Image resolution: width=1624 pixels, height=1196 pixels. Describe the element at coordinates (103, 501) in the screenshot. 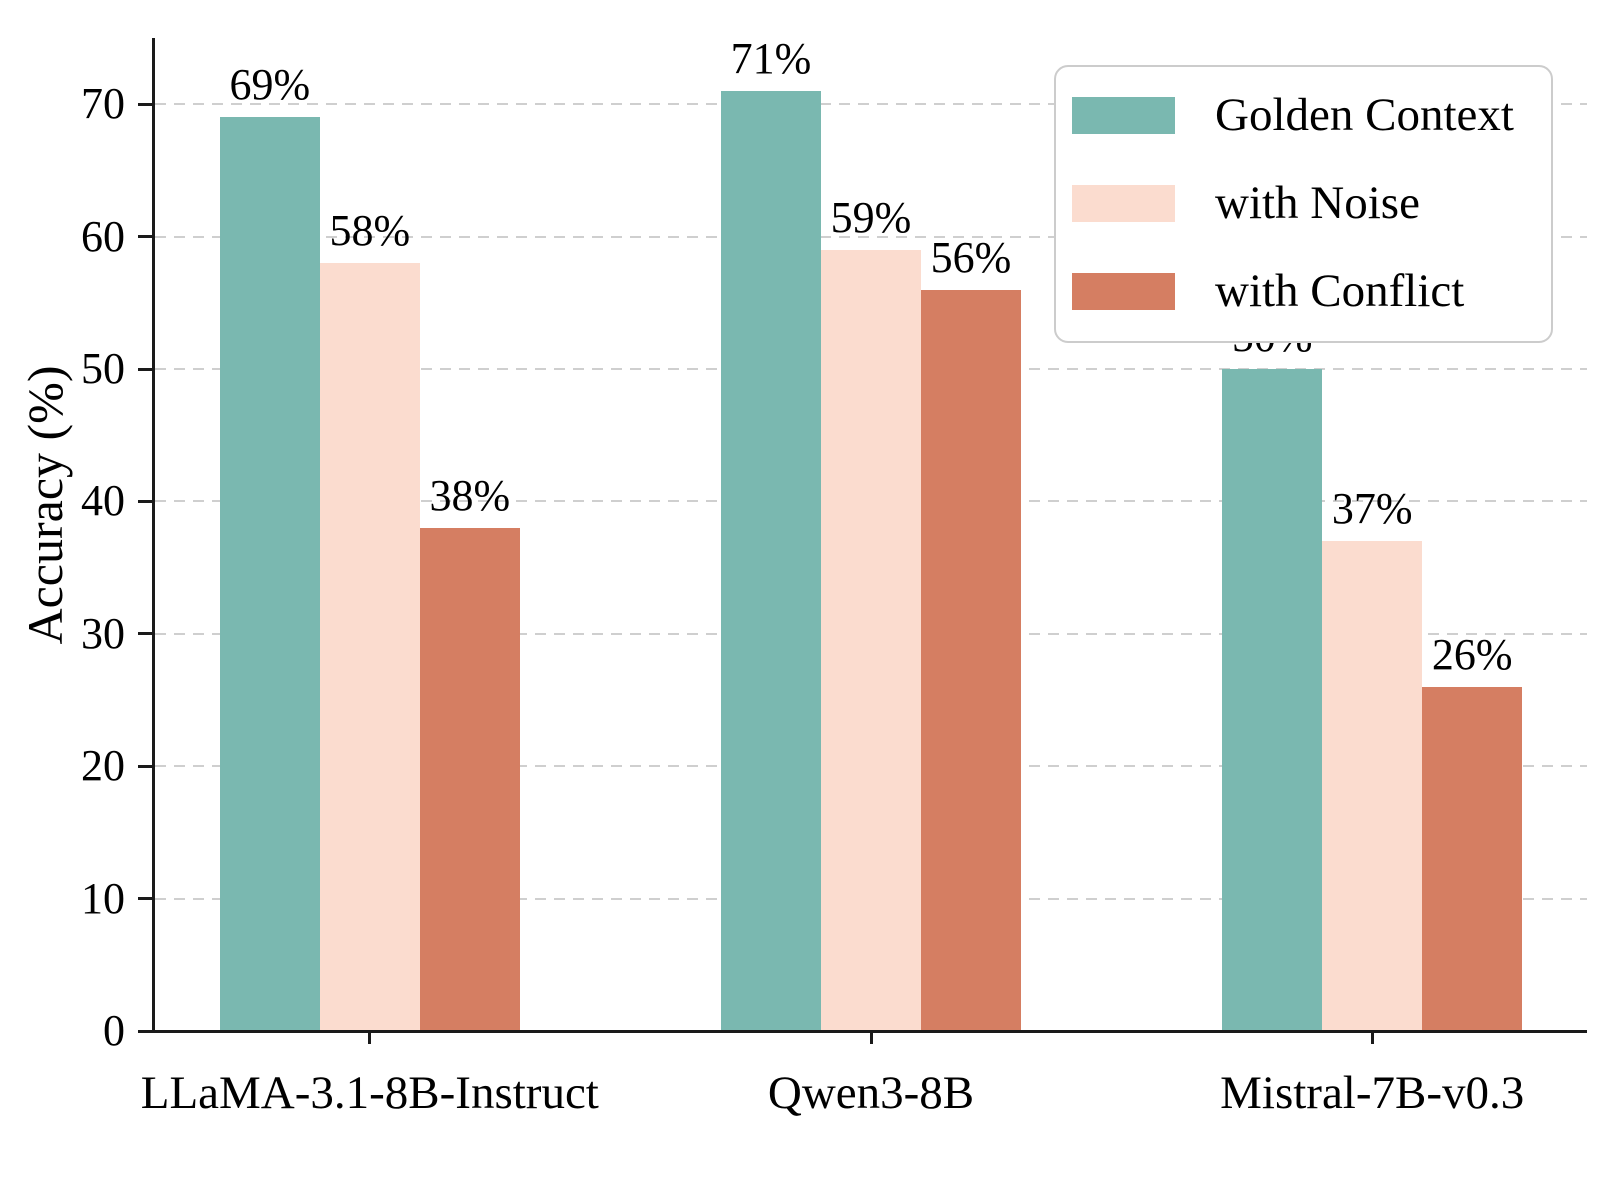

I see `y-tick-label: 40` at that location.